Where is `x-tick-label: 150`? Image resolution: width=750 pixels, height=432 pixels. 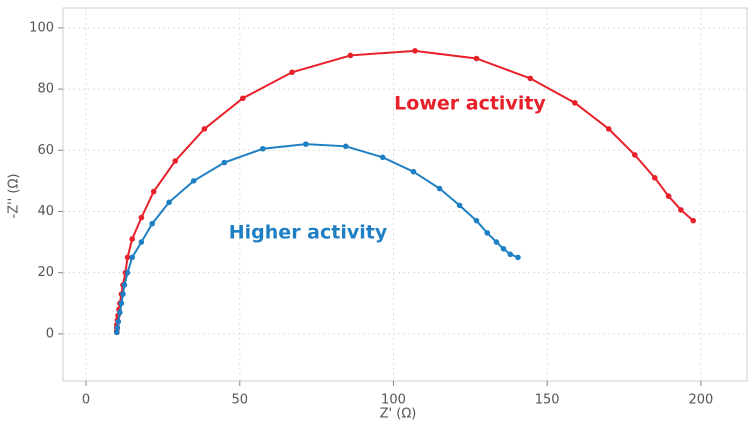 x-tick-label: 150 is located at coordinates (547, 400).